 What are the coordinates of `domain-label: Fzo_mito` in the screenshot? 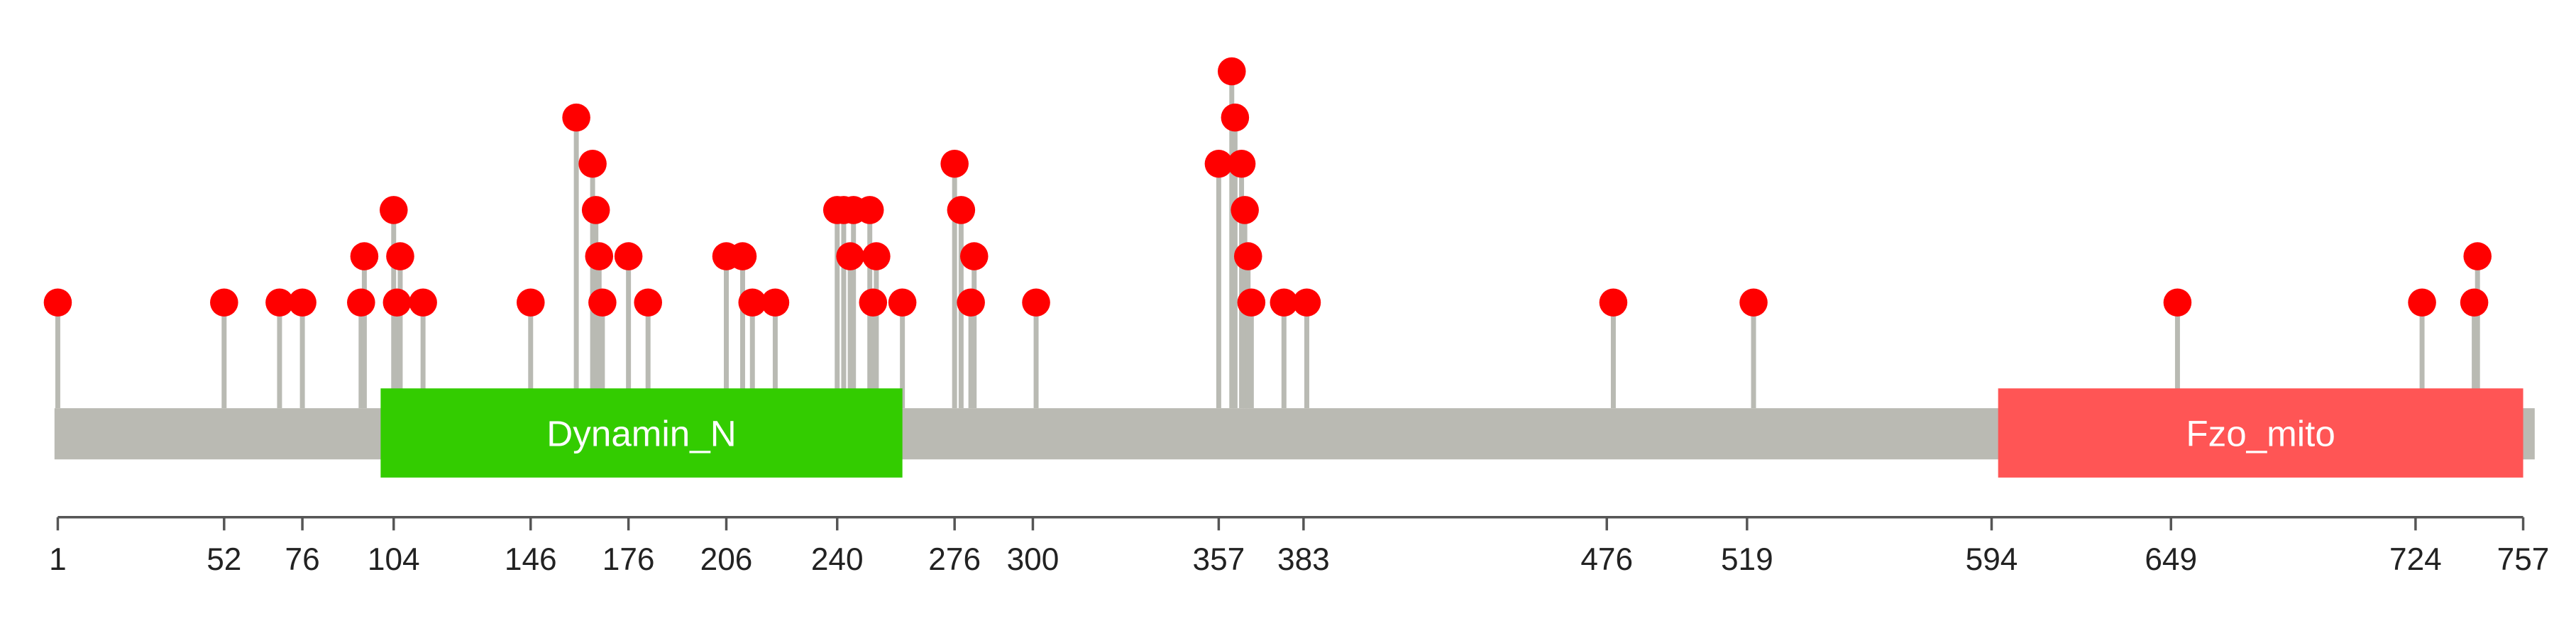 It's located at (2260, 434).